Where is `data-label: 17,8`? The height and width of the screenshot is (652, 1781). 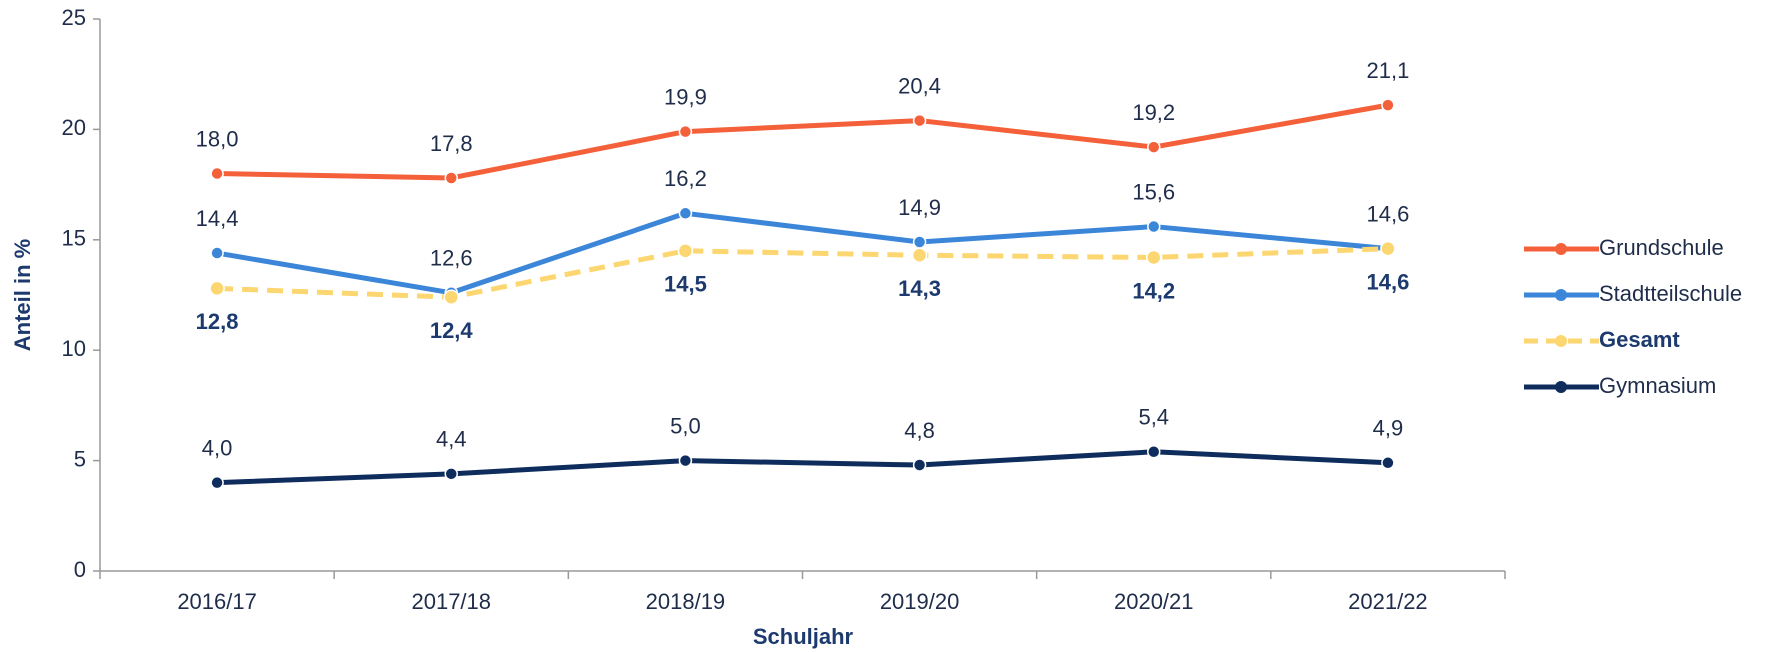
data-label: 17,8 is located at coordinates (451, 143).